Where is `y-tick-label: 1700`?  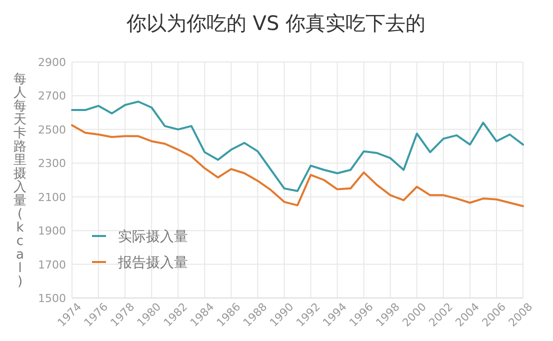 y-tick-label: 1700 is located at coordinates (52, 265).